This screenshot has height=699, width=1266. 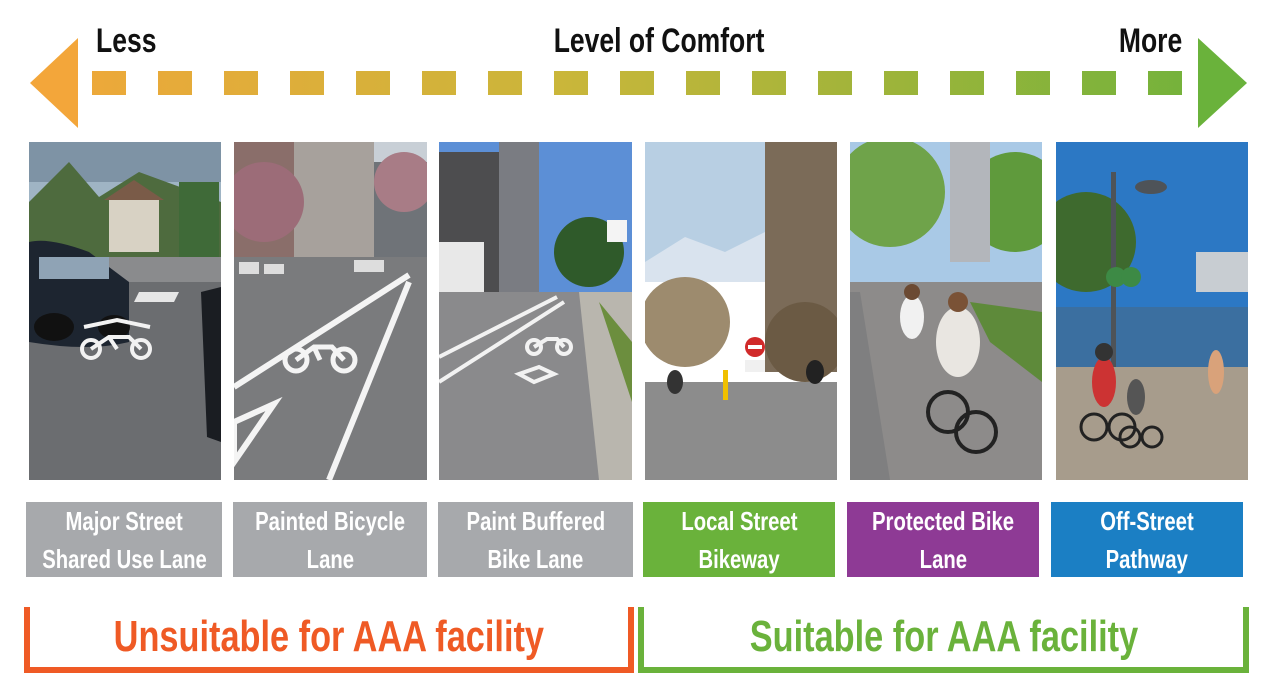 I want to click on photo-painted-bicycle-lane, so click(x=330, y=311).